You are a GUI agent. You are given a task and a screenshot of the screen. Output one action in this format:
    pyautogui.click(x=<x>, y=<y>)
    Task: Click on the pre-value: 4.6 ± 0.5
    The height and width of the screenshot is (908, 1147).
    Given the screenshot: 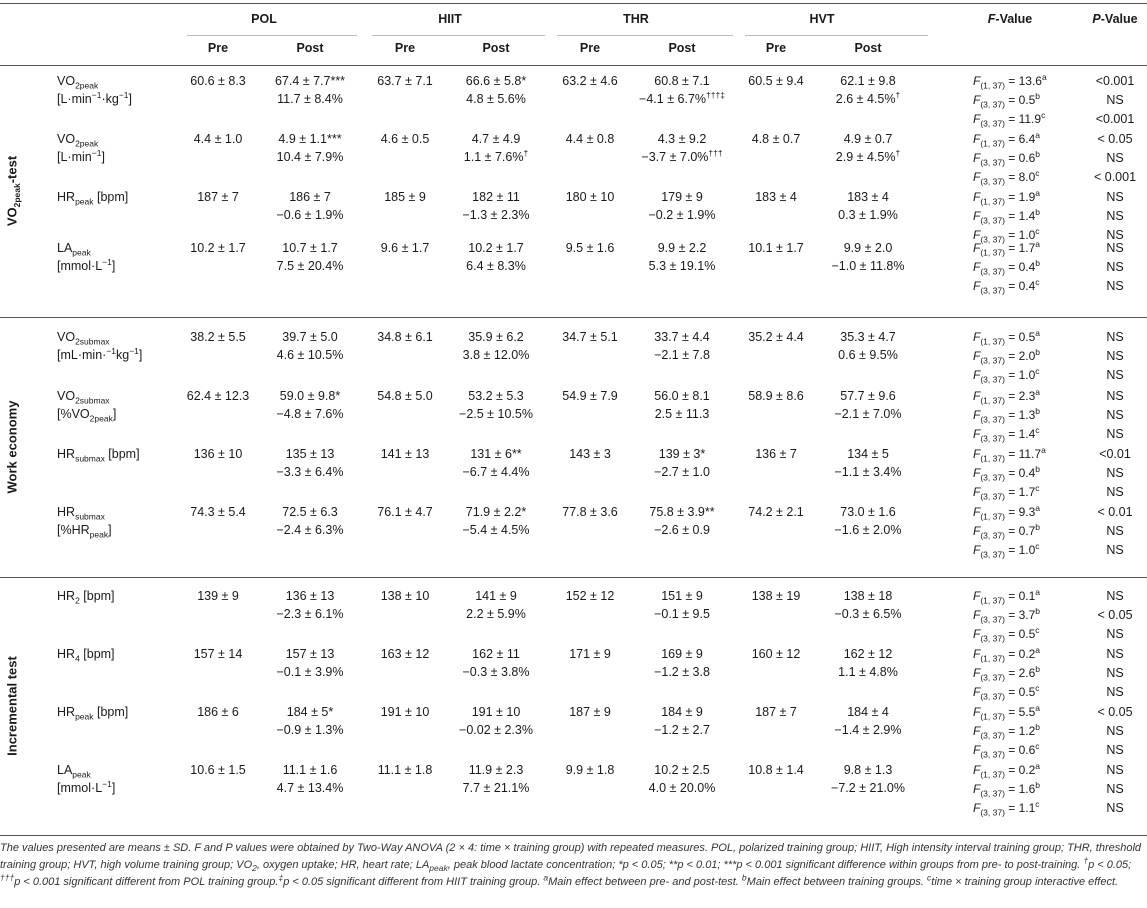 What is the action you would take?
    pyautogui.click(x=405, y=139)
    